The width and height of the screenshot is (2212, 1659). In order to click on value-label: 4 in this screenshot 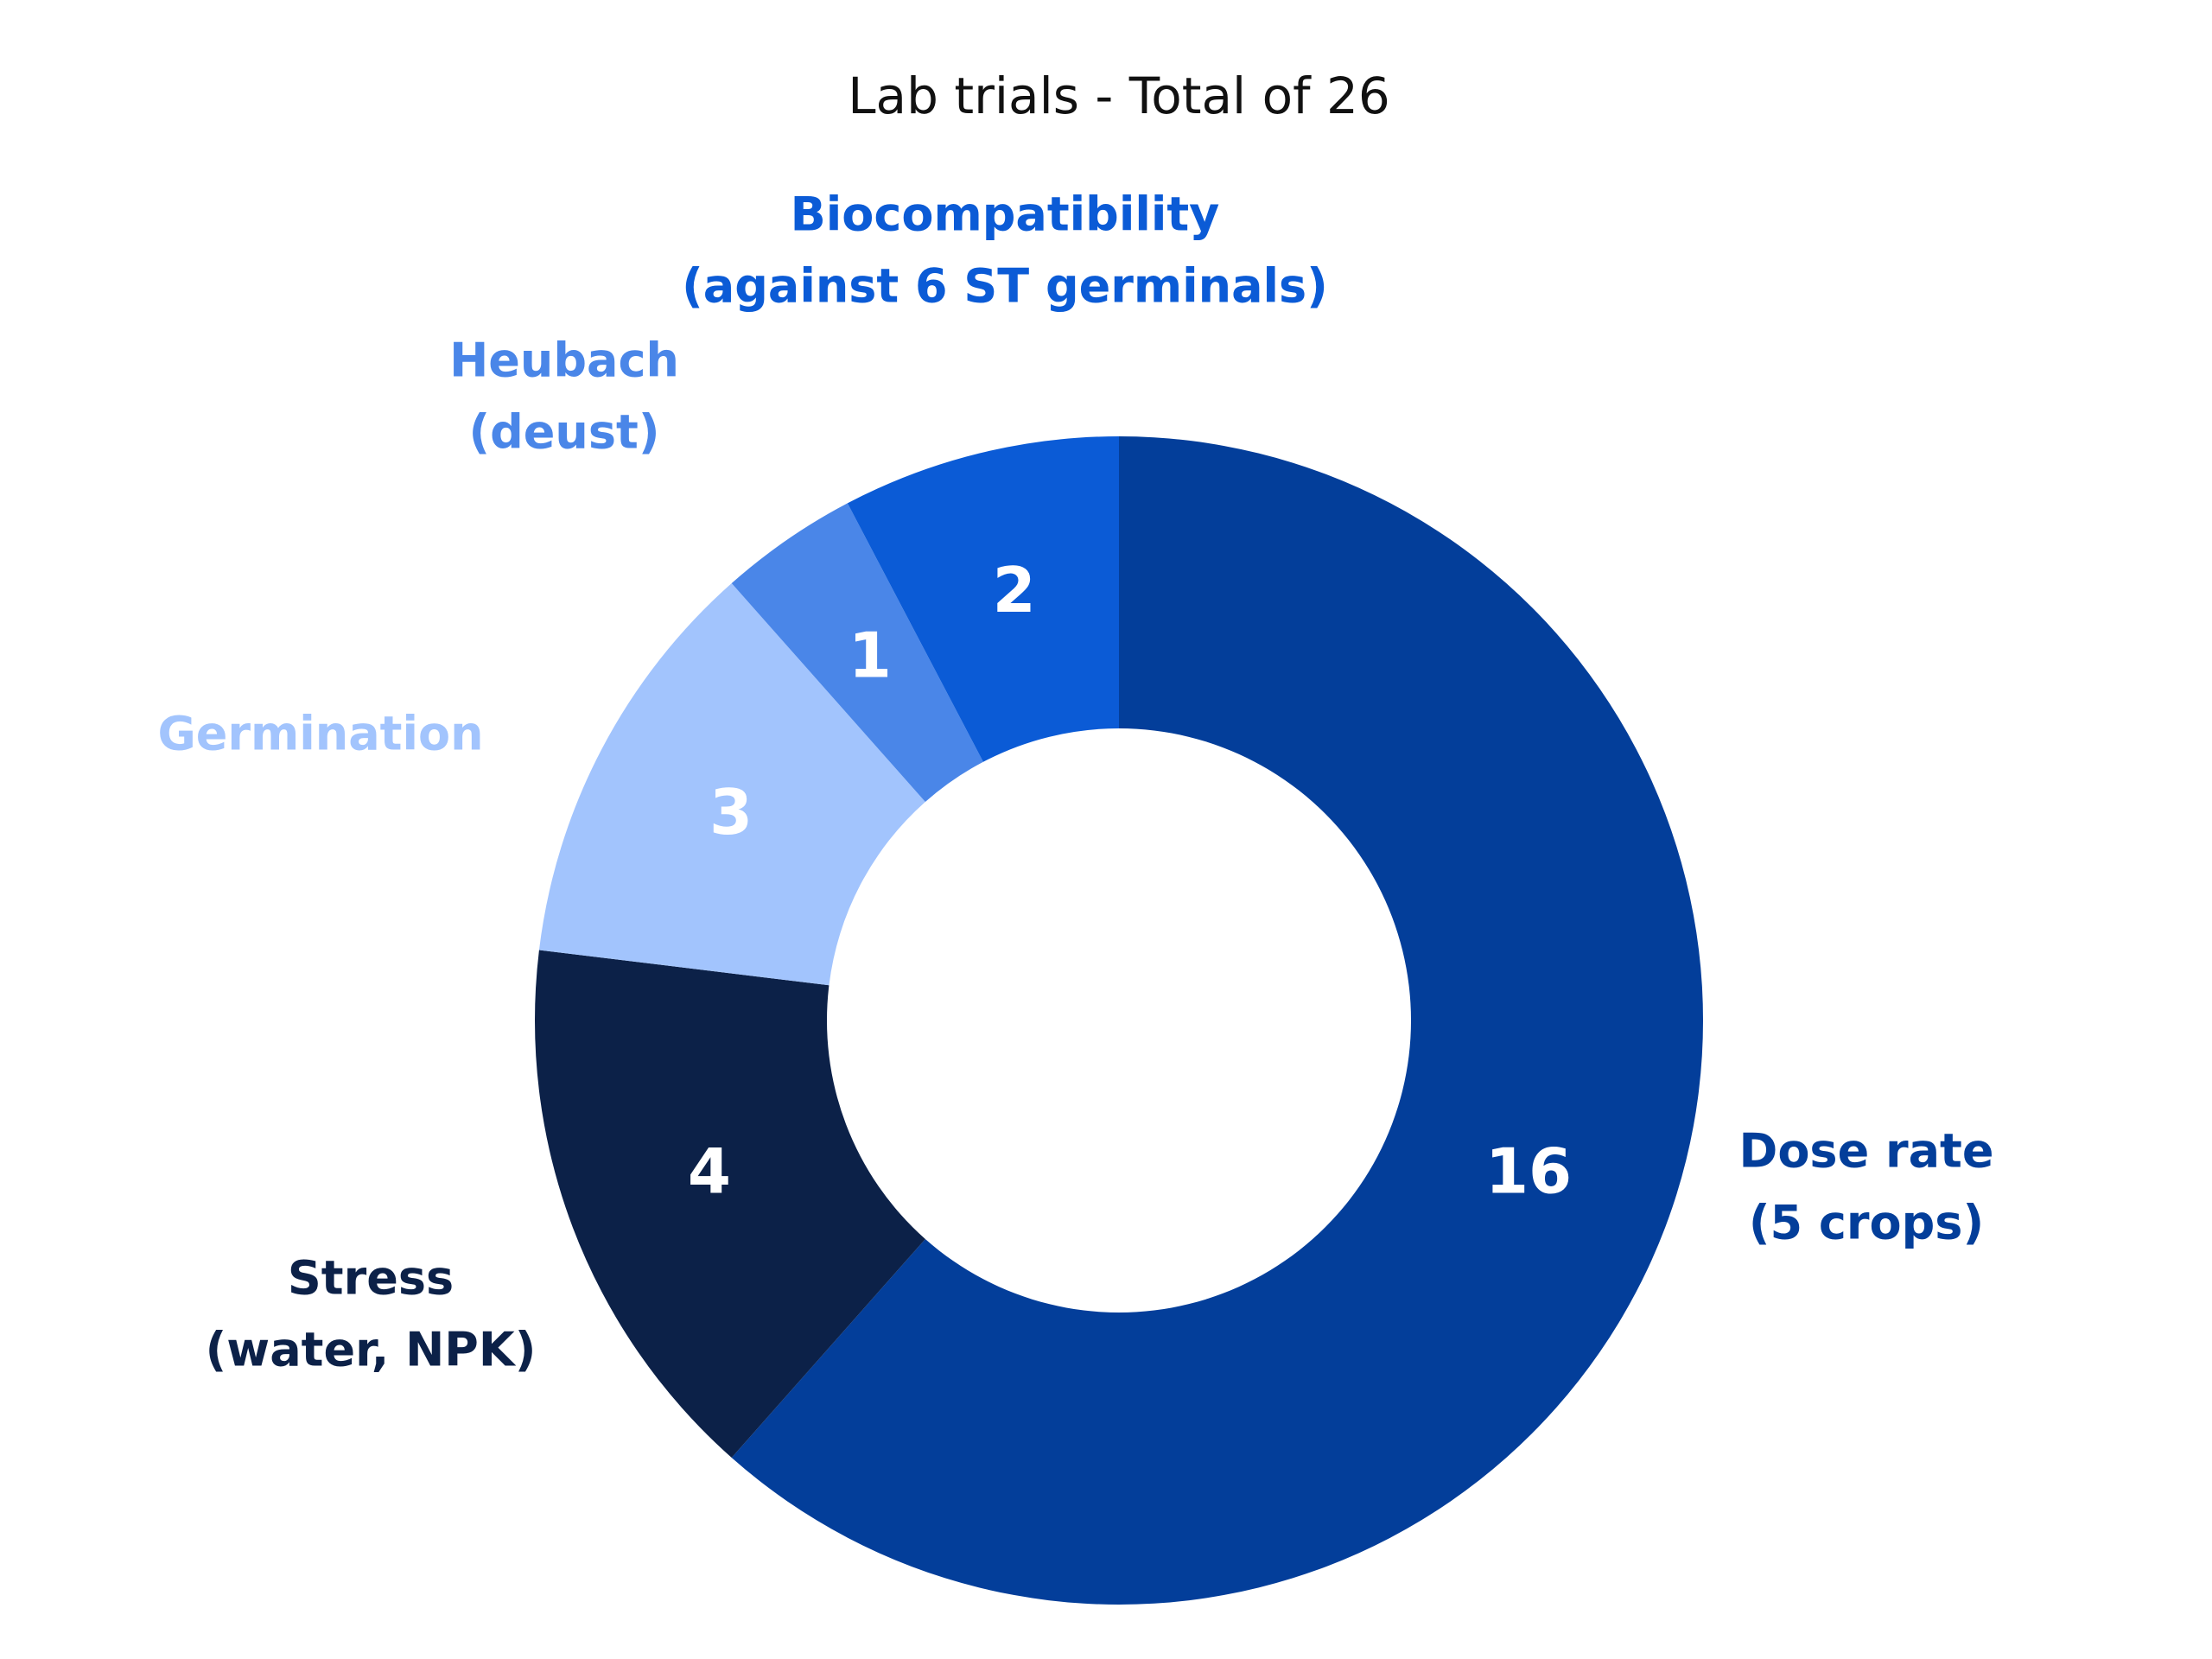, I will do `click(709, 1171)`.